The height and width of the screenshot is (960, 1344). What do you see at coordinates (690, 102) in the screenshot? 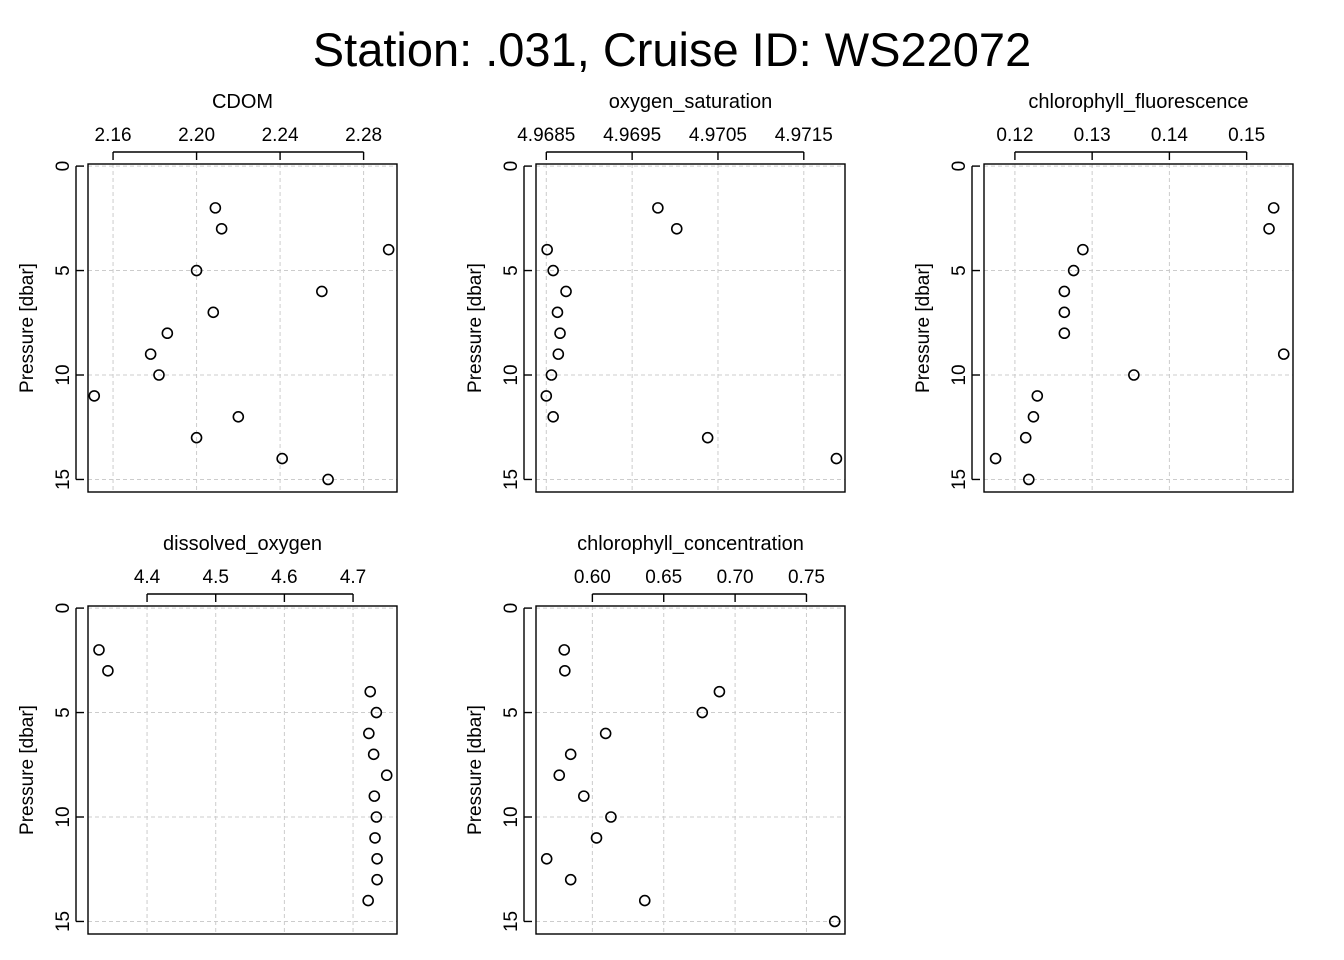
I see `panel-title: oxygen_saturation` at bounding box center [690, 102].